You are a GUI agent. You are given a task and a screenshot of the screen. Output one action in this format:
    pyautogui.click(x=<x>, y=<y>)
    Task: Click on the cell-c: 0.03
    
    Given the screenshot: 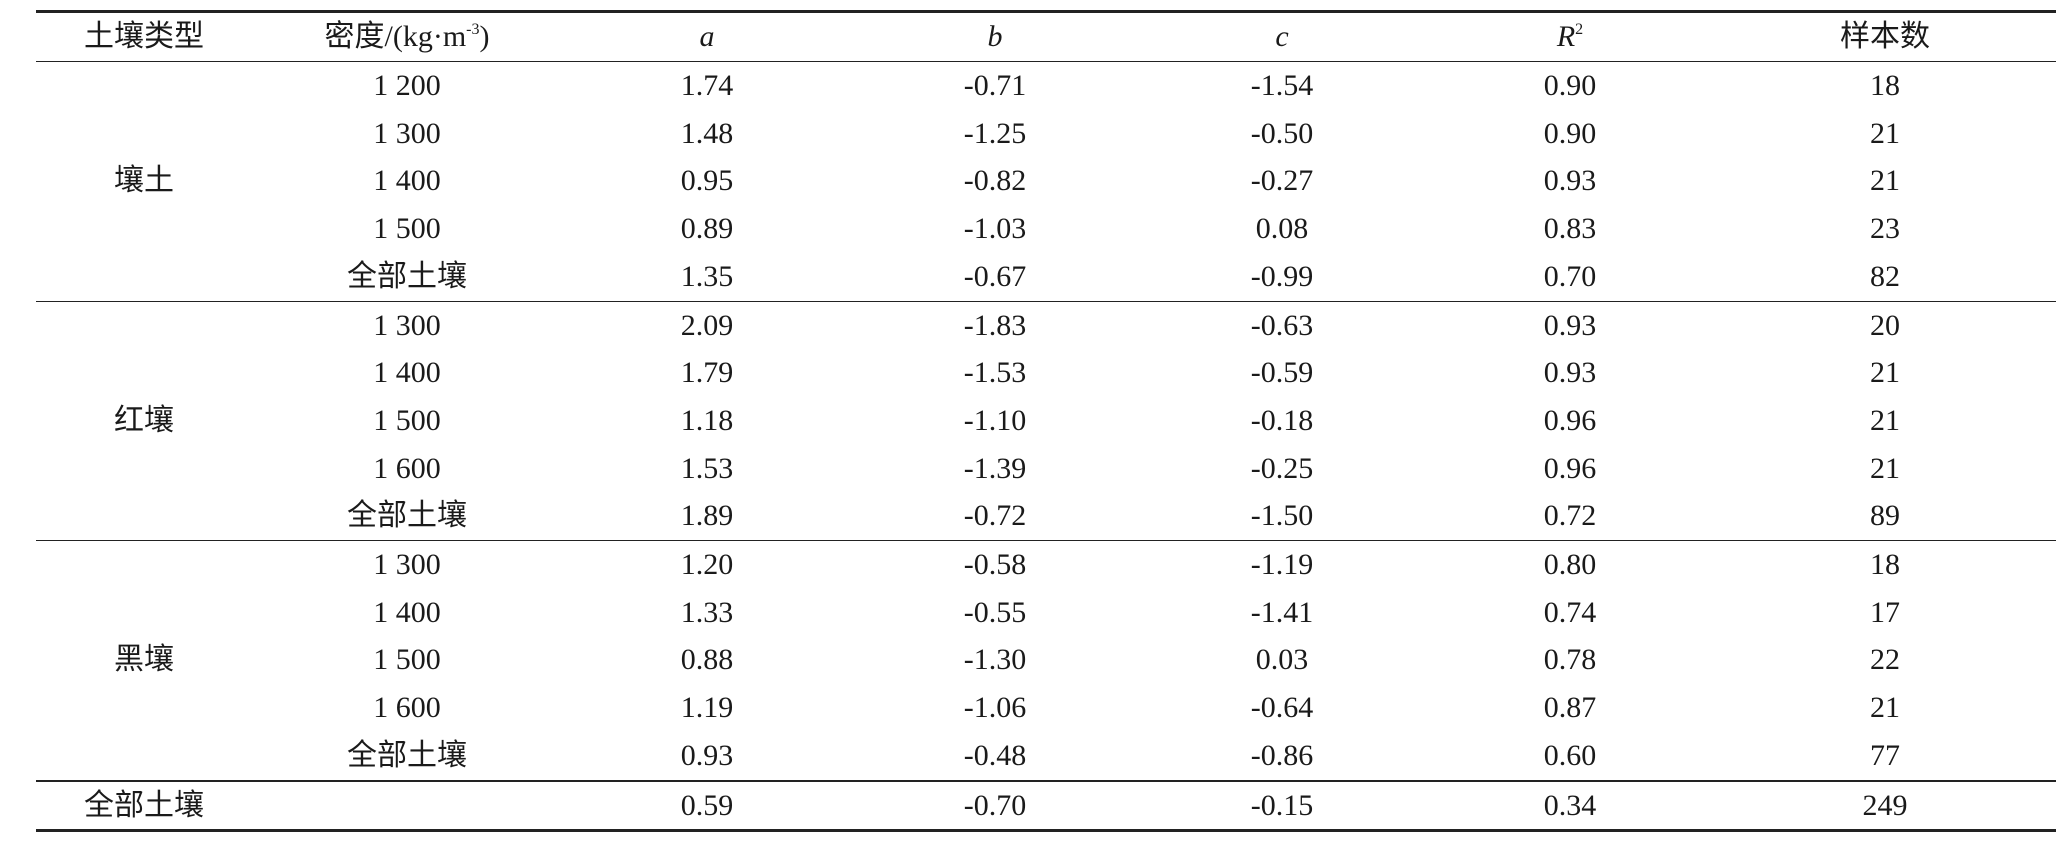 What is the action you would take?
    pyautogui.click(x=1282, y=660)
    